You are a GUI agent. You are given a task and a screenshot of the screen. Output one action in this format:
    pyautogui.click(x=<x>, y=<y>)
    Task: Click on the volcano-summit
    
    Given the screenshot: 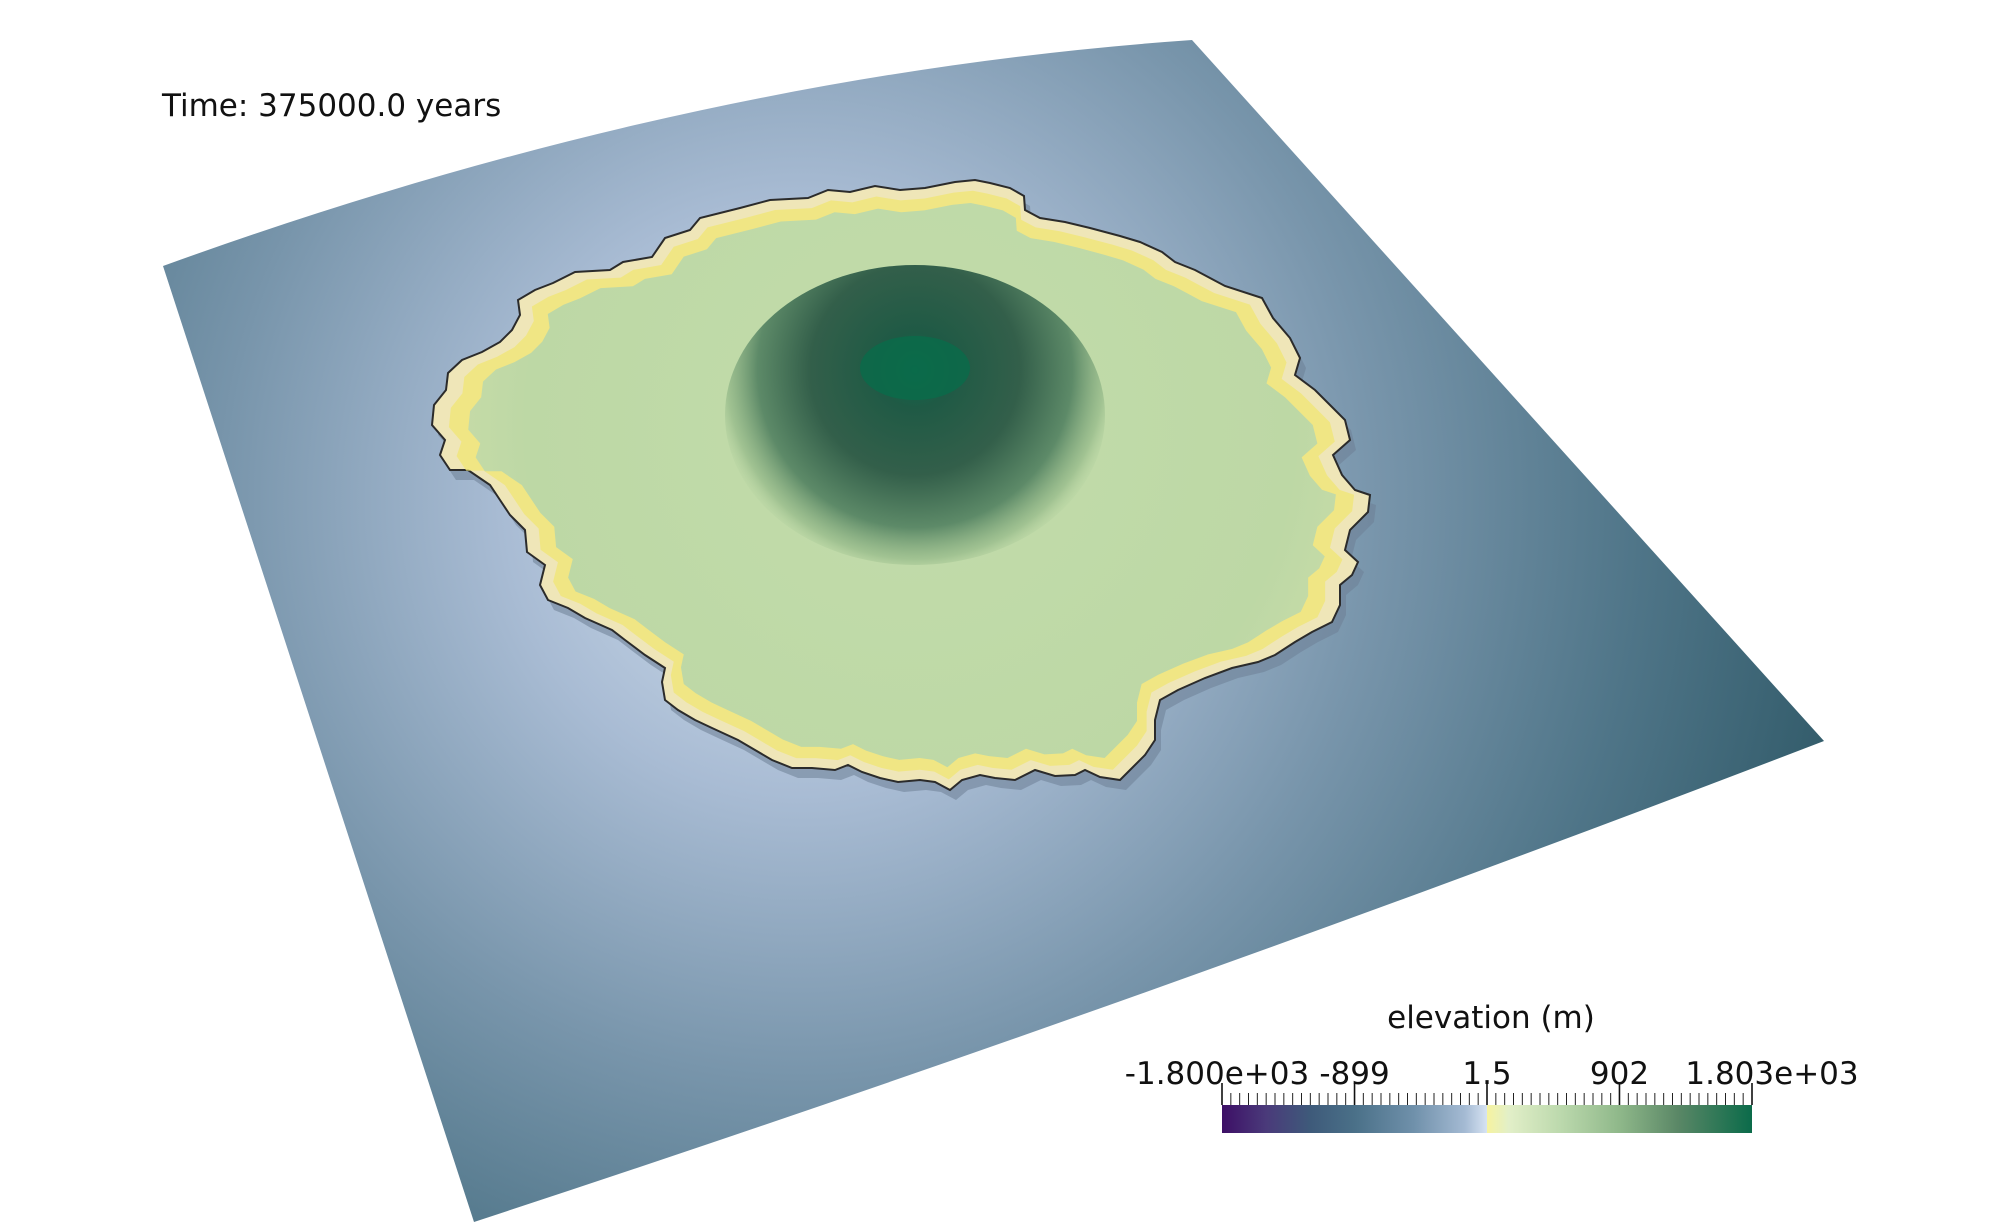 What is the action you would take?
    pyautogui.click(x=915, y=368)
    